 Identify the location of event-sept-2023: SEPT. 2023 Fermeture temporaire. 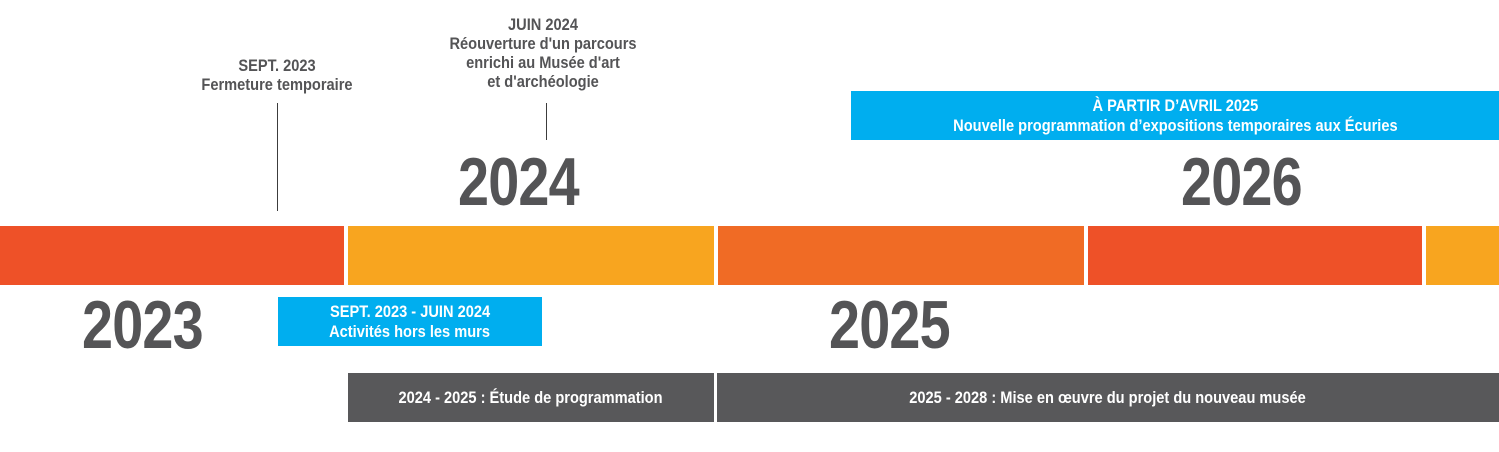
(277, 75).